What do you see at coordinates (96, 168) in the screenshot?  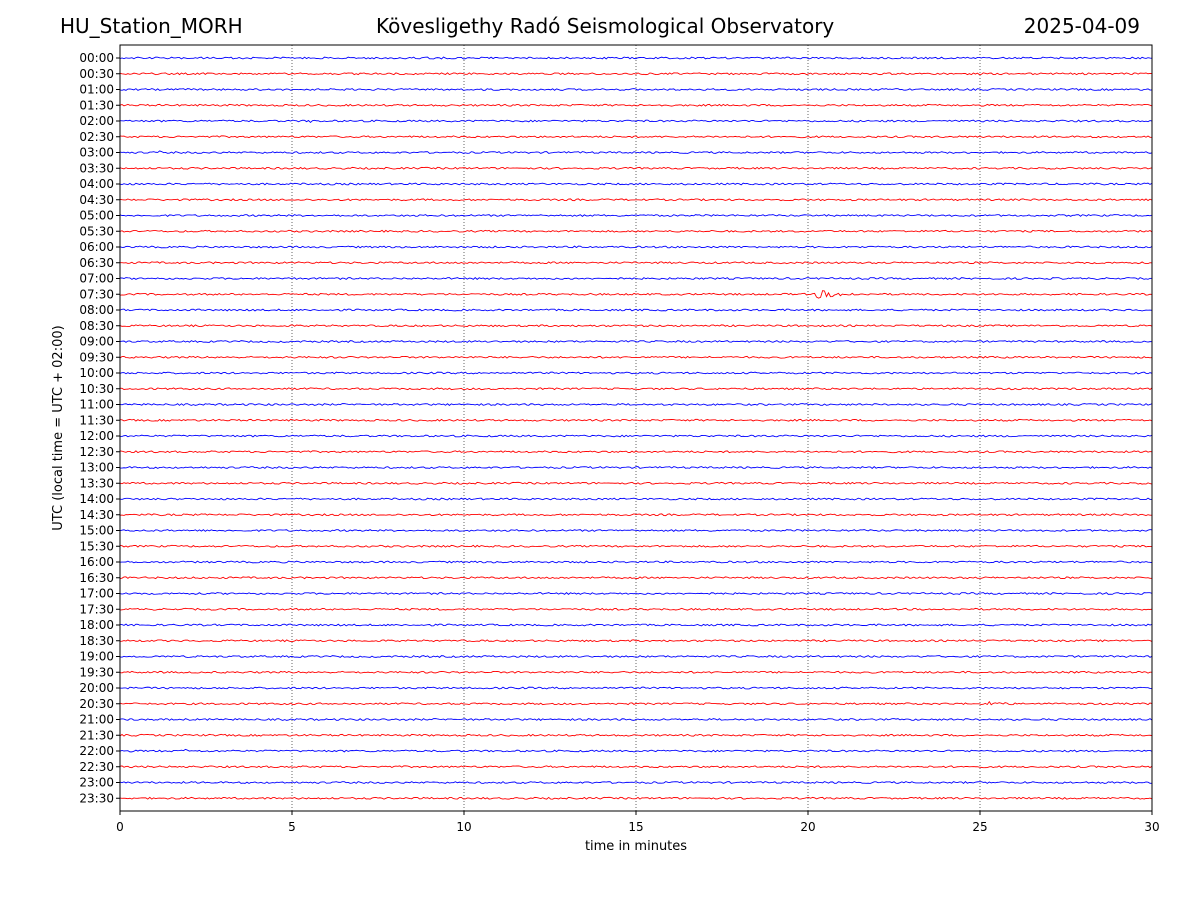 I see `y-tick-label: 03:30` at bounding box center [96, 168].